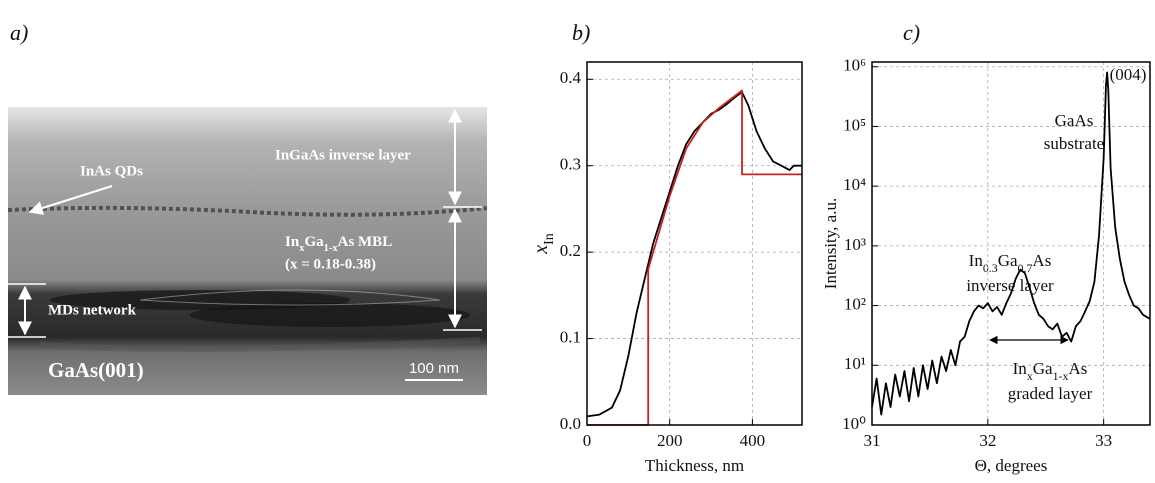 Image resolution: width=1155 pixels, height=483 pixels. I want to click on y-tick-label: 0.0, so click(570, 423).